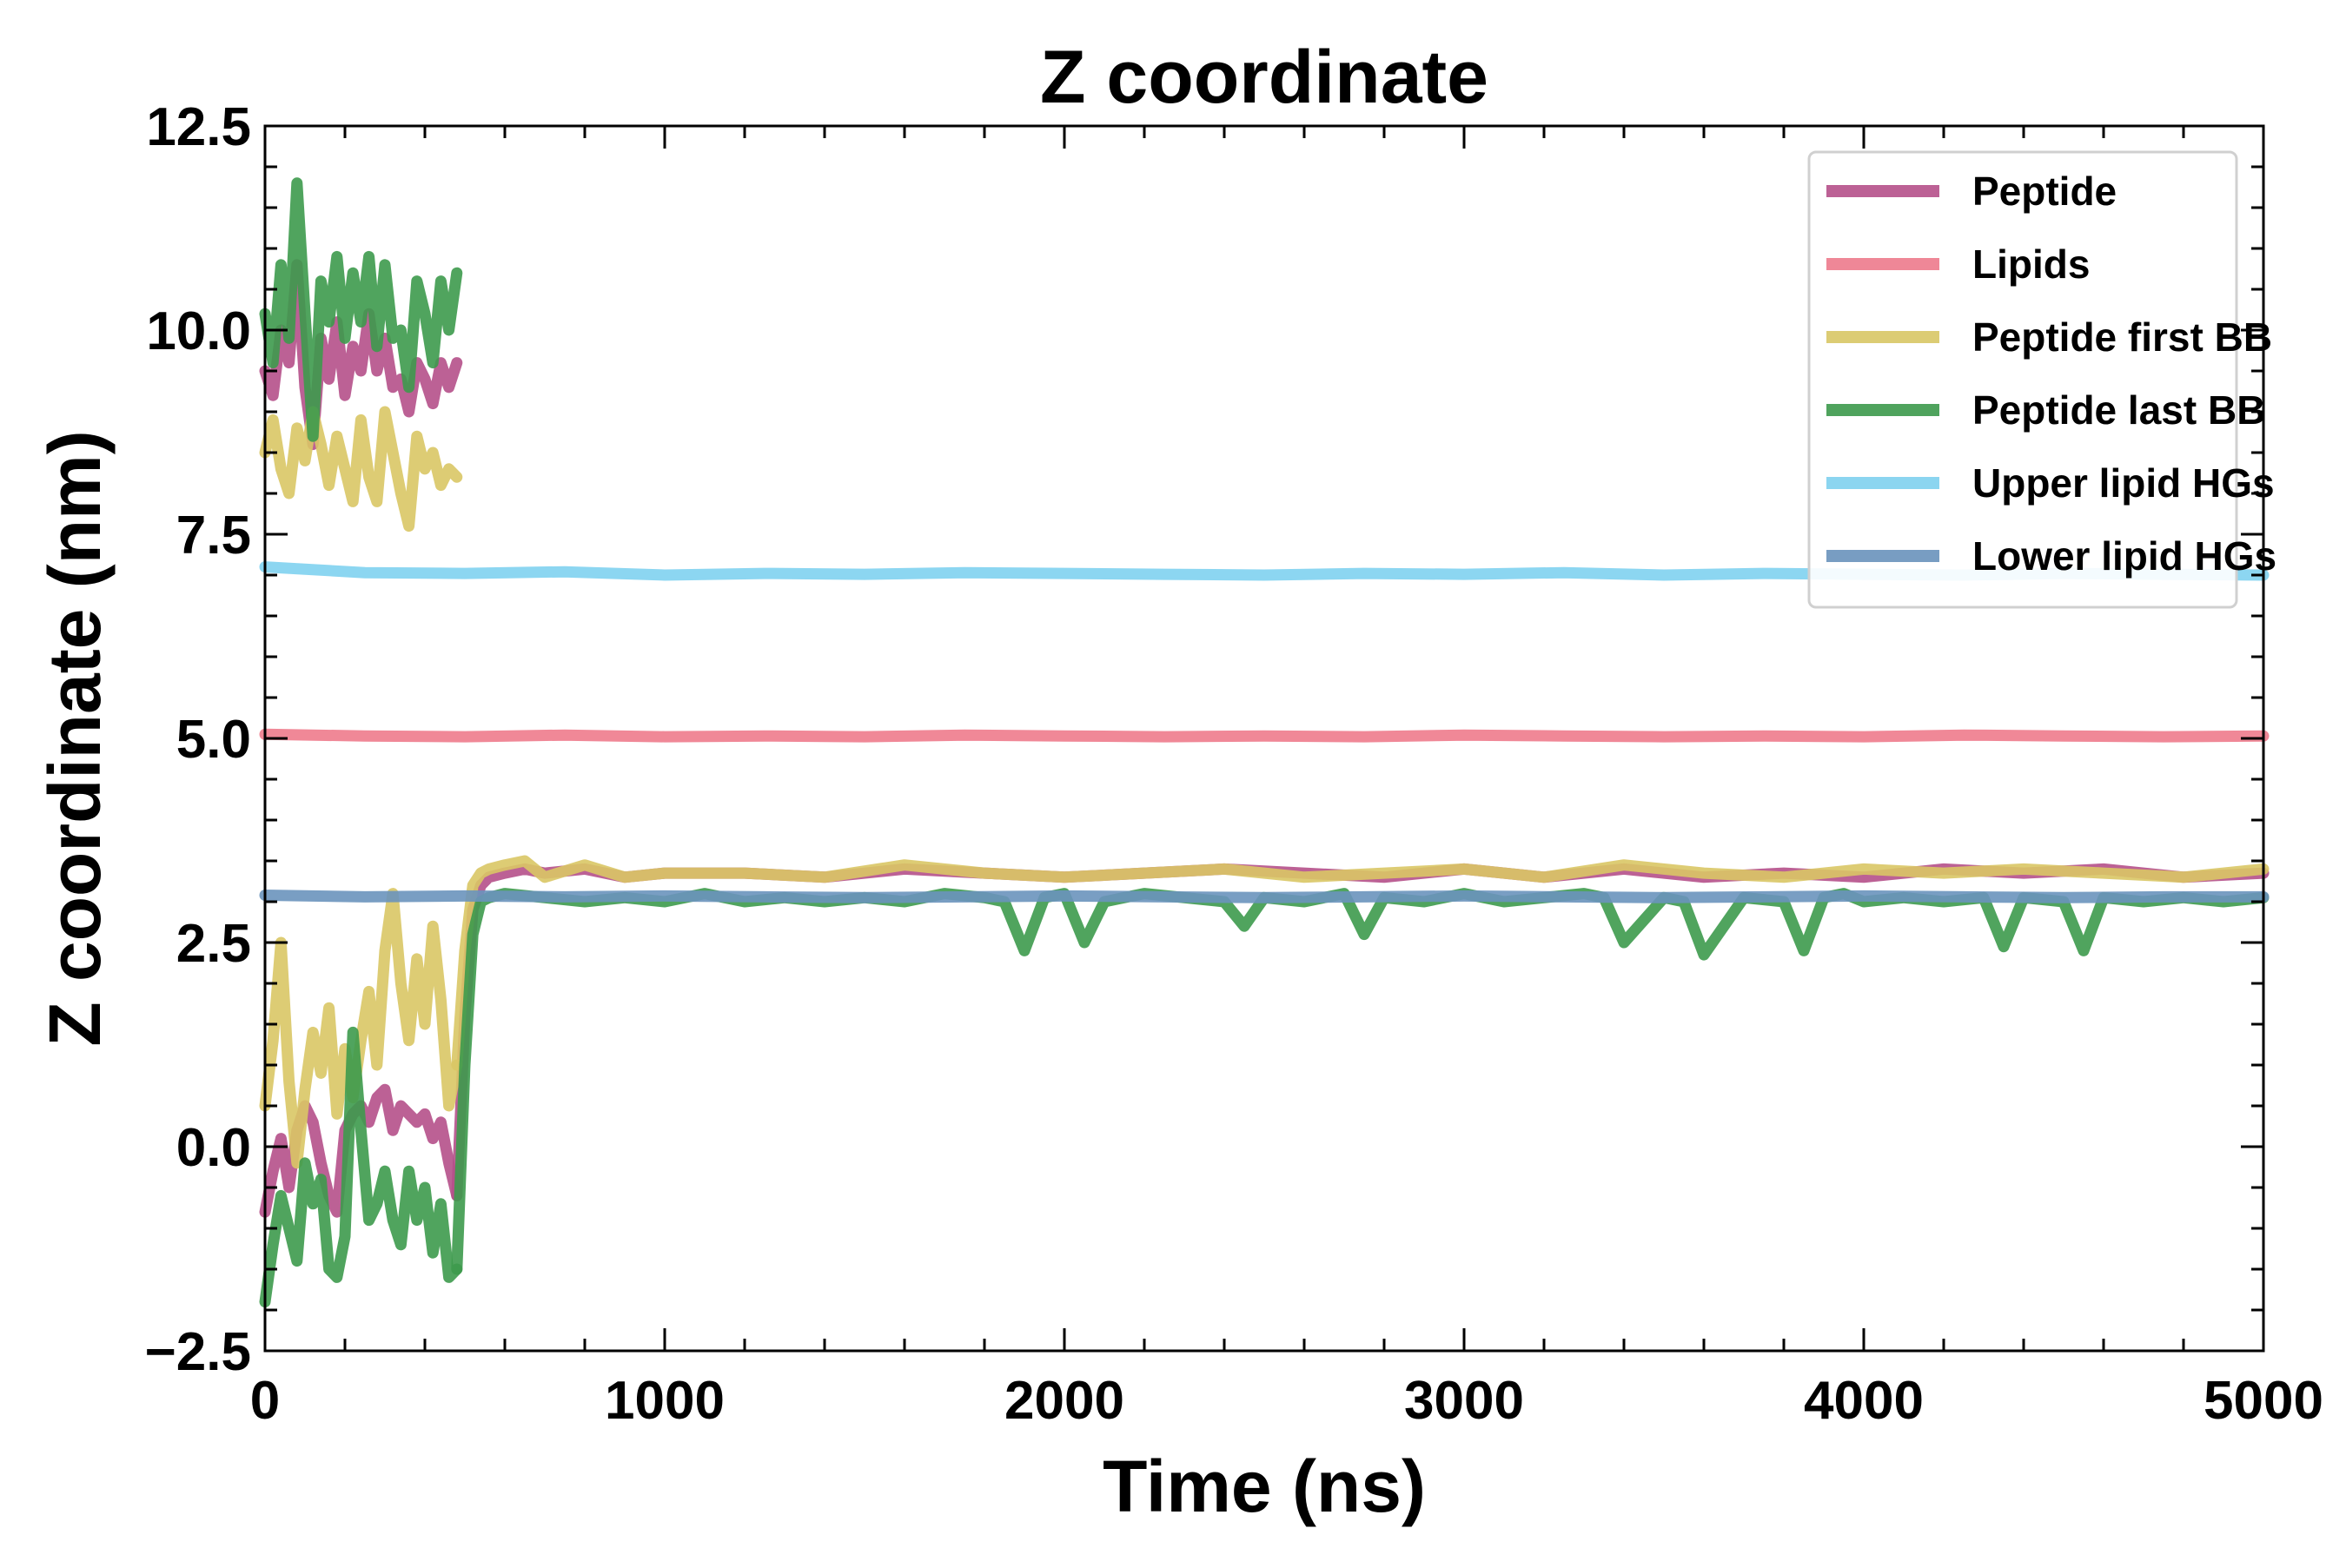 This screenshot has height=1568, width=2346. What do you see at coordinates (75, 738) in the screenshot?
I see `y-axis-title: Z coordinate (nm)` at bounding box center [75, 738].